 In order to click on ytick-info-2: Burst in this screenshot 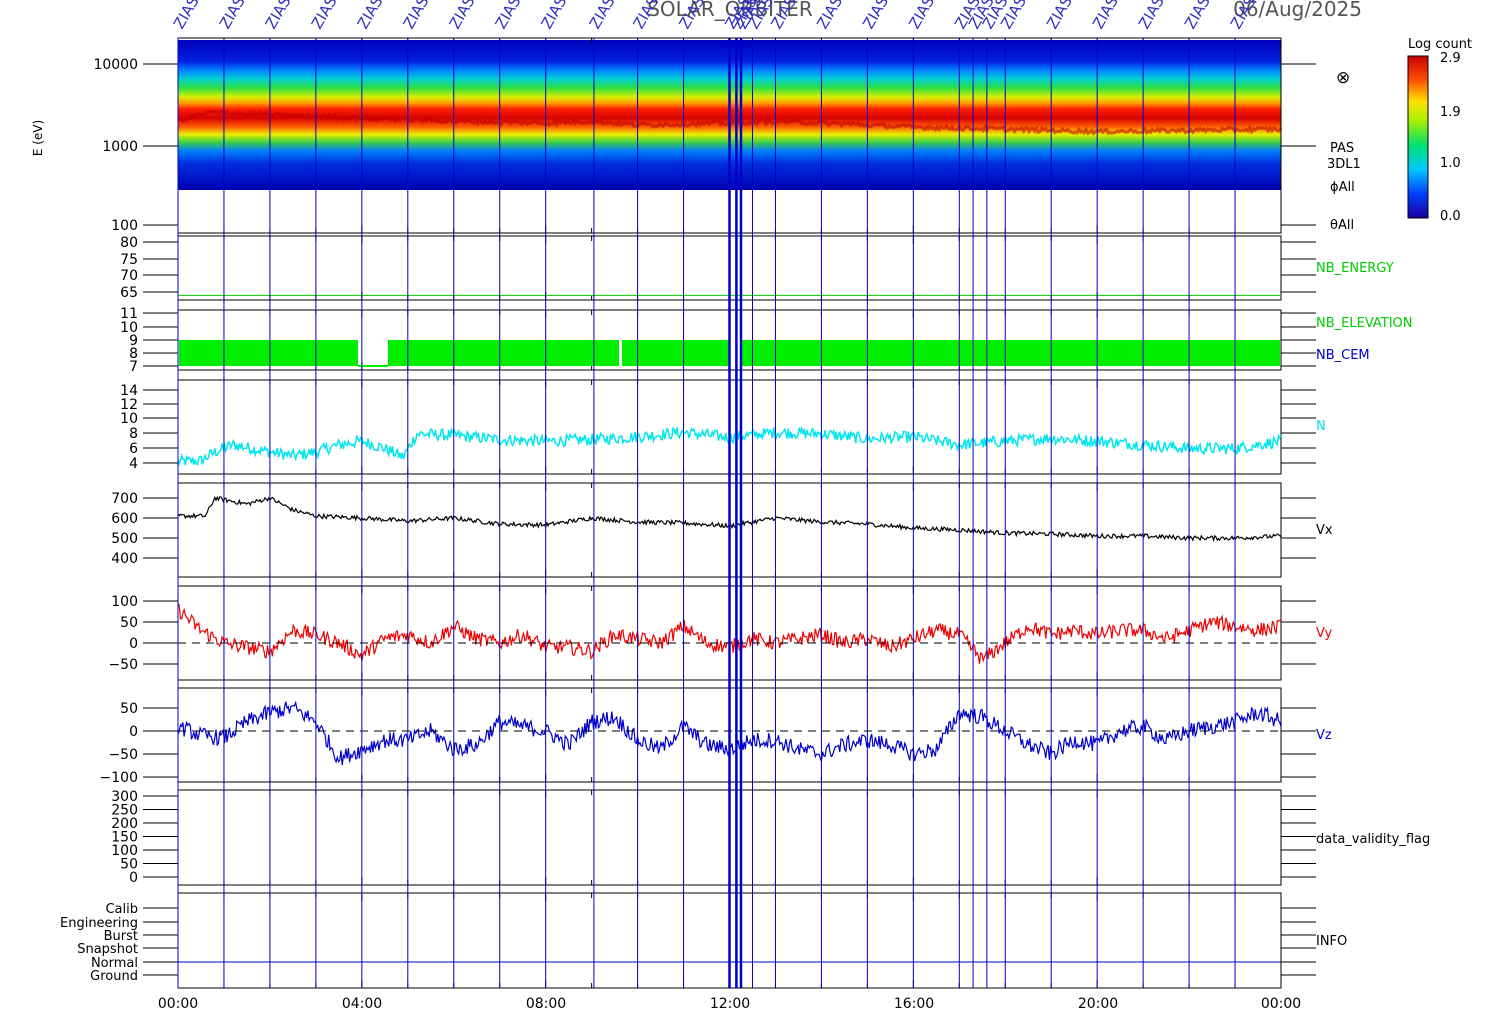, I will do `click(121, 936)`.